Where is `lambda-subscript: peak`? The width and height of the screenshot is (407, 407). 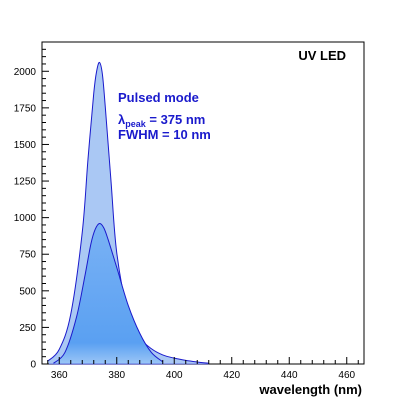
lambda-subscript: peak is located at coordinates (136, 124).